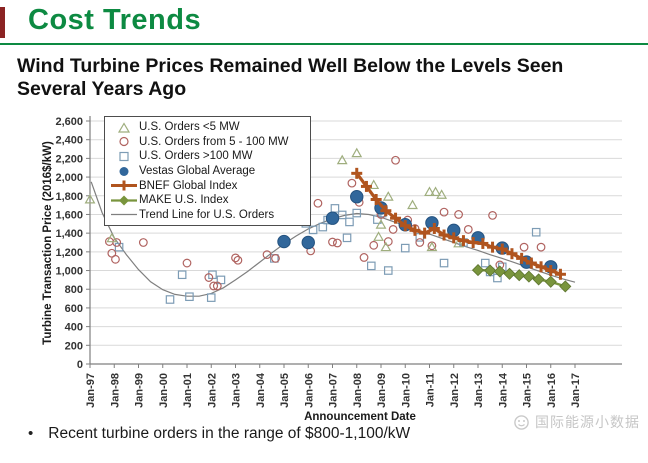  I want to click on y-axis-title: Turbine Transaction Price (2016$/kW), so click(48, 243).